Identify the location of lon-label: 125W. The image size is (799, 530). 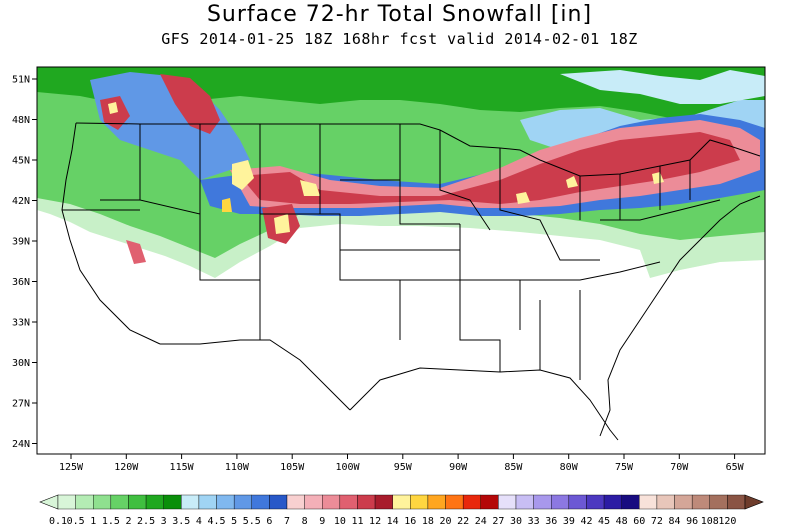
(71, 467).